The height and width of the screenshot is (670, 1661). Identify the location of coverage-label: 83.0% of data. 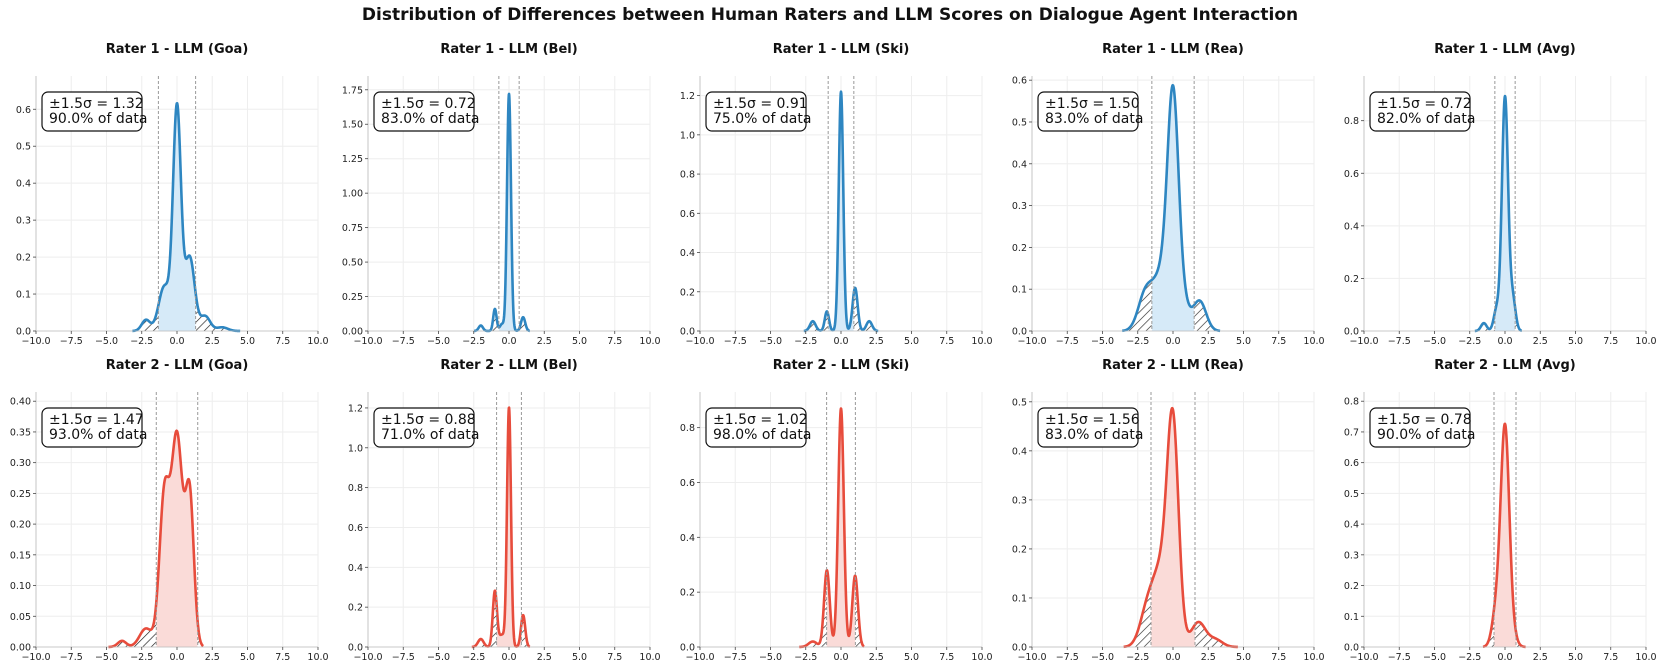
(1094, 435).